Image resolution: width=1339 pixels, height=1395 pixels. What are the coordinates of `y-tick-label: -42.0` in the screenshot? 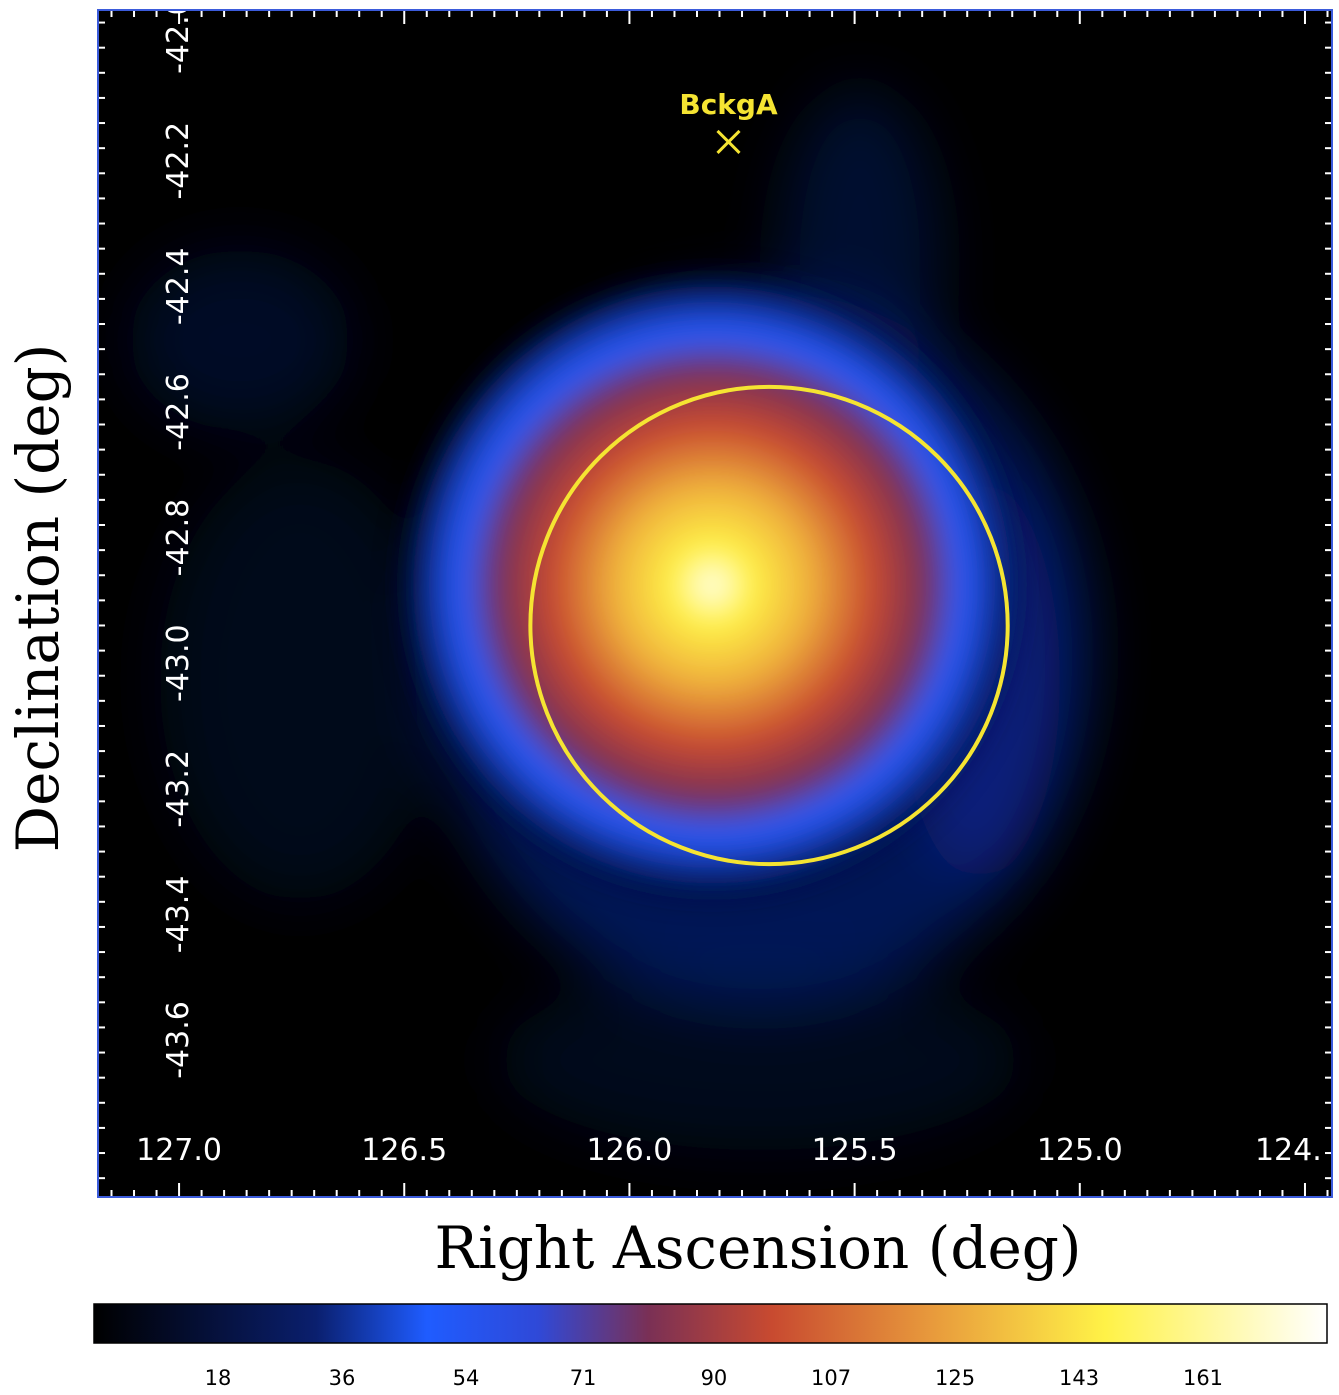 It's located at (178, 37).